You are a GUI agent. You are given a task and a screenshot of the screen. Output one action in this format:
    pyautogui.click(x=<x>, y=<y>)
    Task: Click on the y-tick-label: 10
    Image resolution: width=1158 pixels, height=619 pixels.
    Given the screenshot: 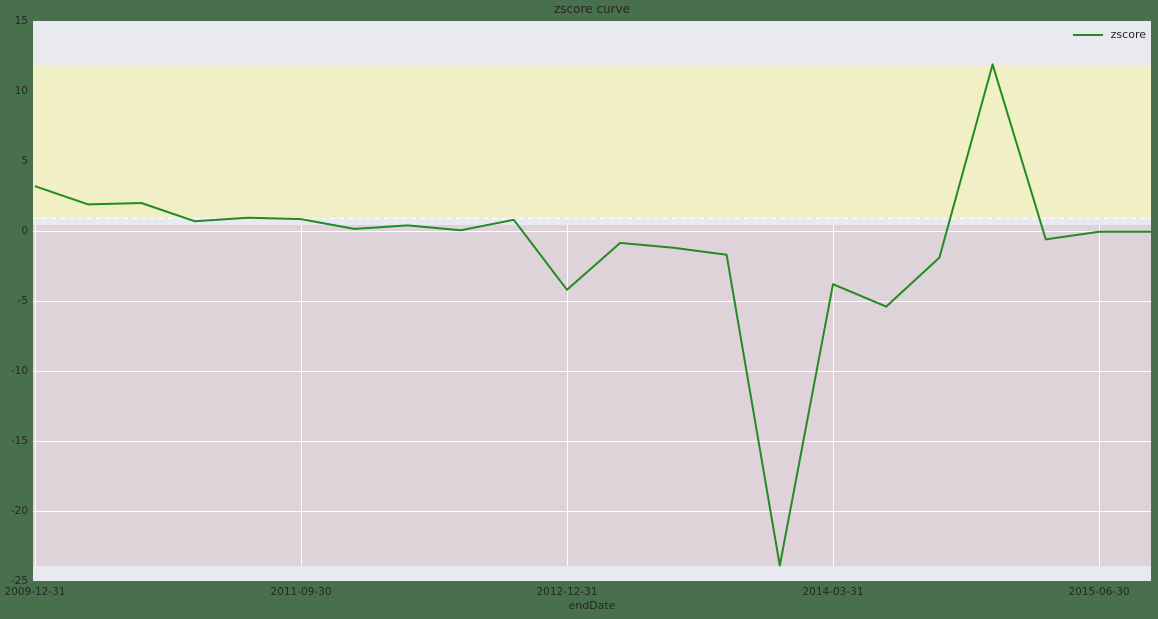 What is the action you would take?
    pyautogui.click(x=21, y=91)
    